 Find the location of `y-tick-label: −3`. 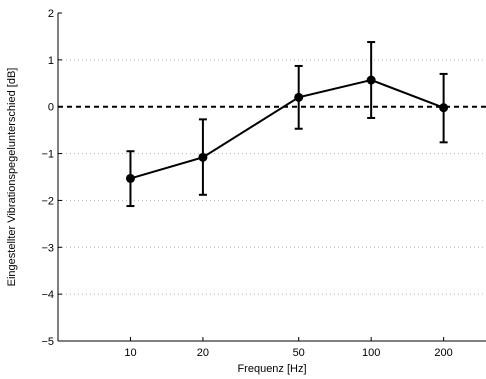

y-tick-label: −3 is located at coordinates (47, 248).